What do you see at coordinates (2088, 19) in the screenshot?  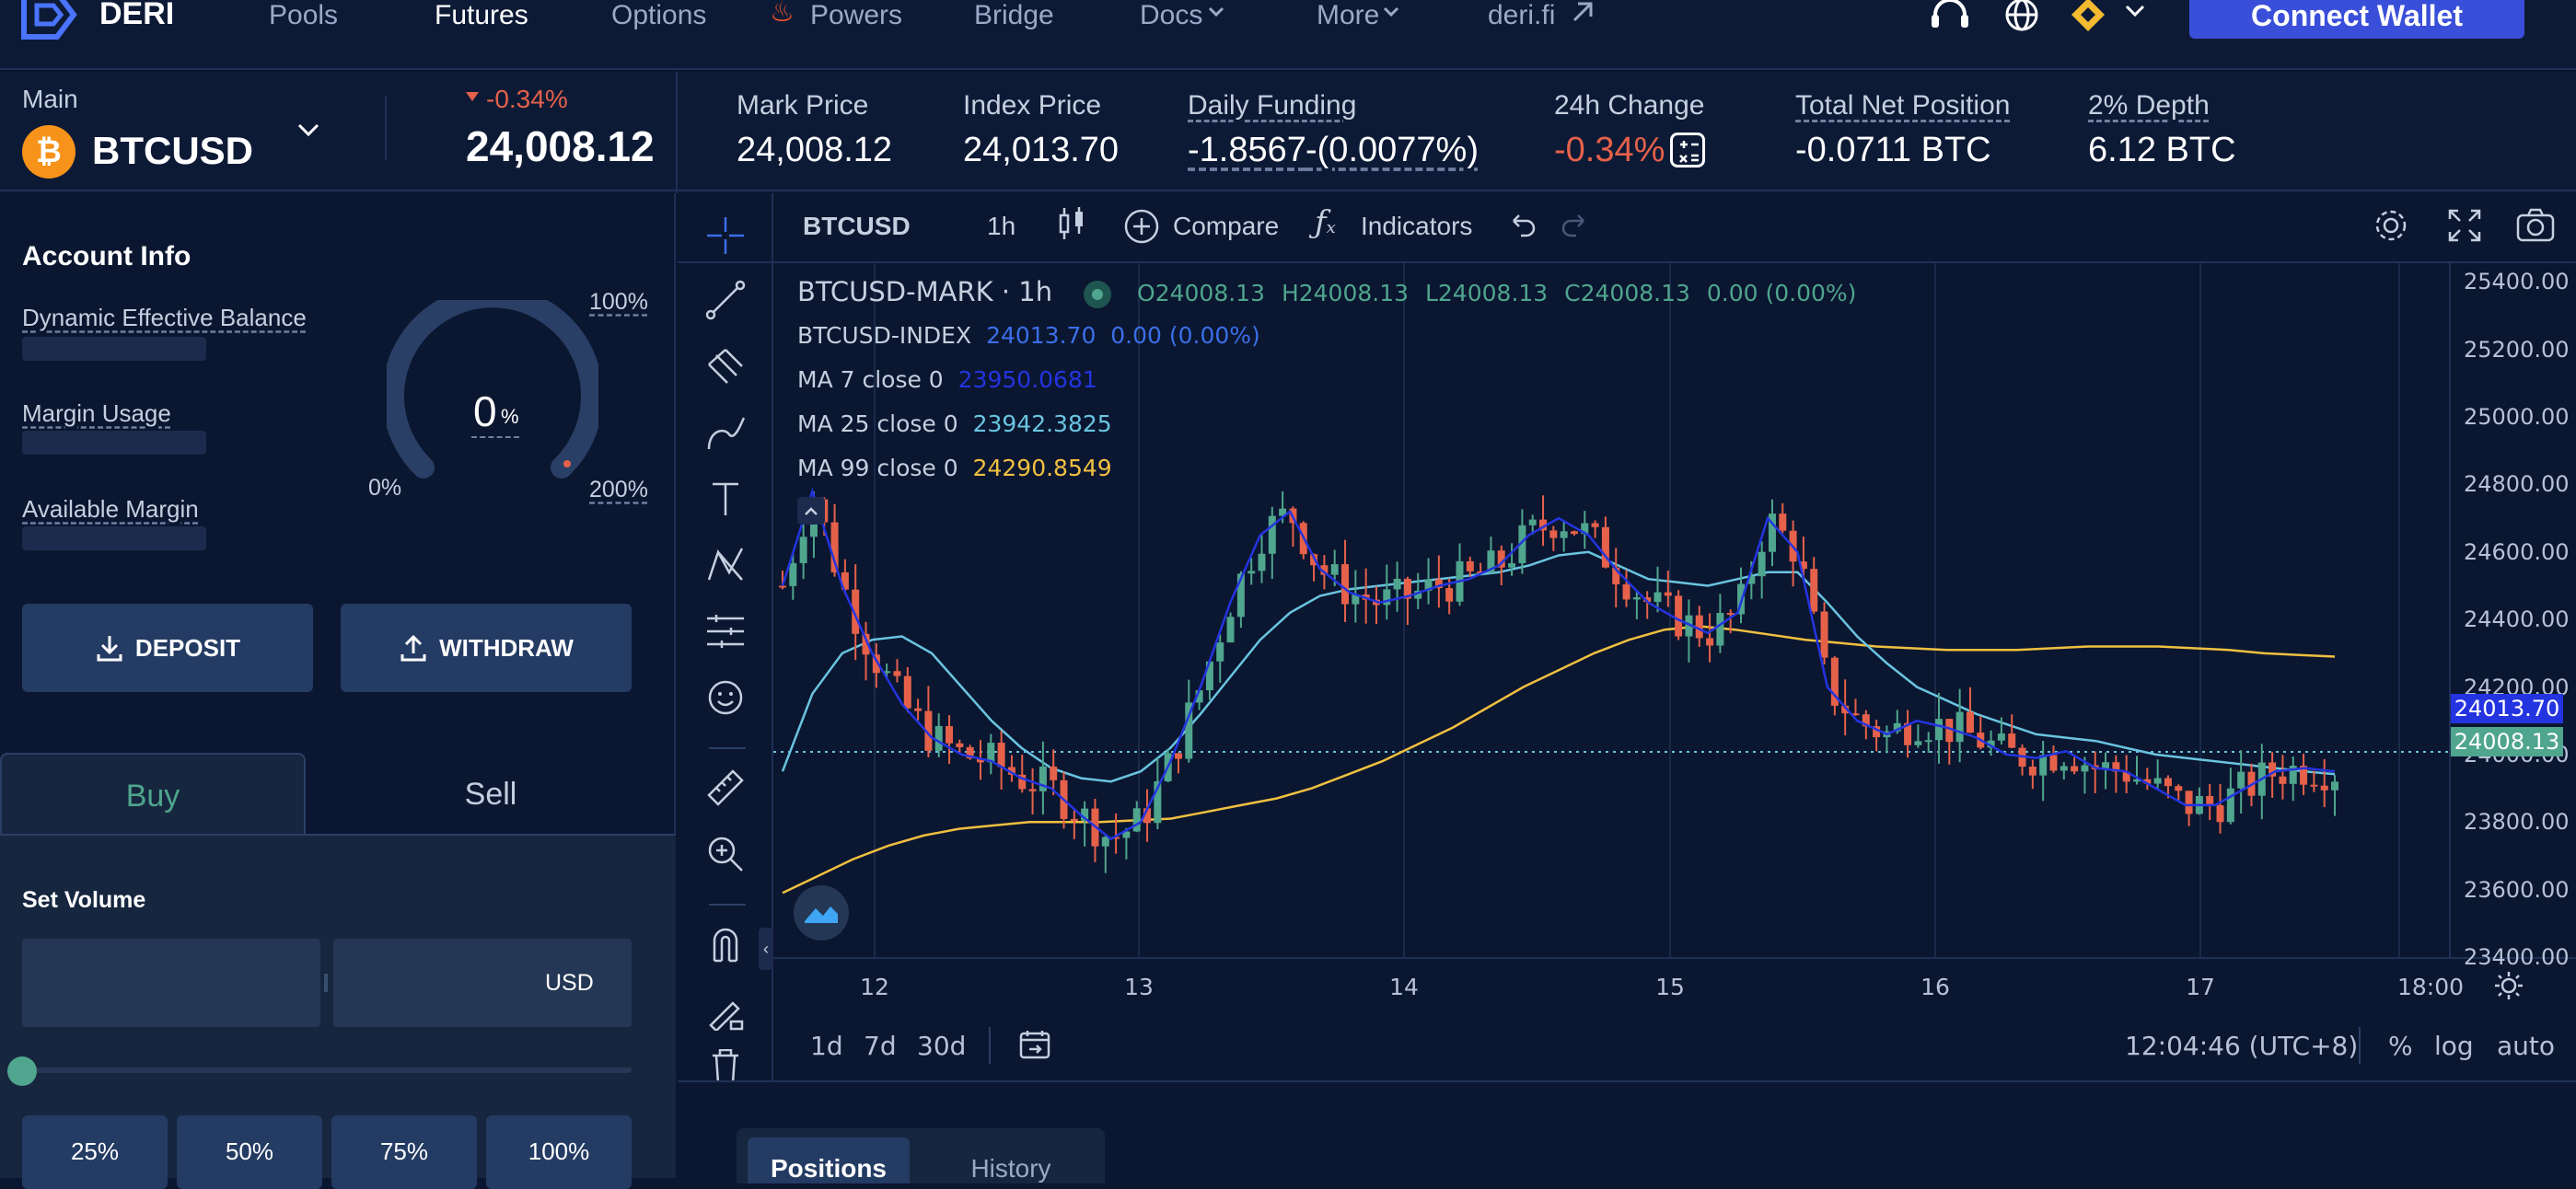 I see `bnb-chain-icon` at bounding box center [2088, 19].